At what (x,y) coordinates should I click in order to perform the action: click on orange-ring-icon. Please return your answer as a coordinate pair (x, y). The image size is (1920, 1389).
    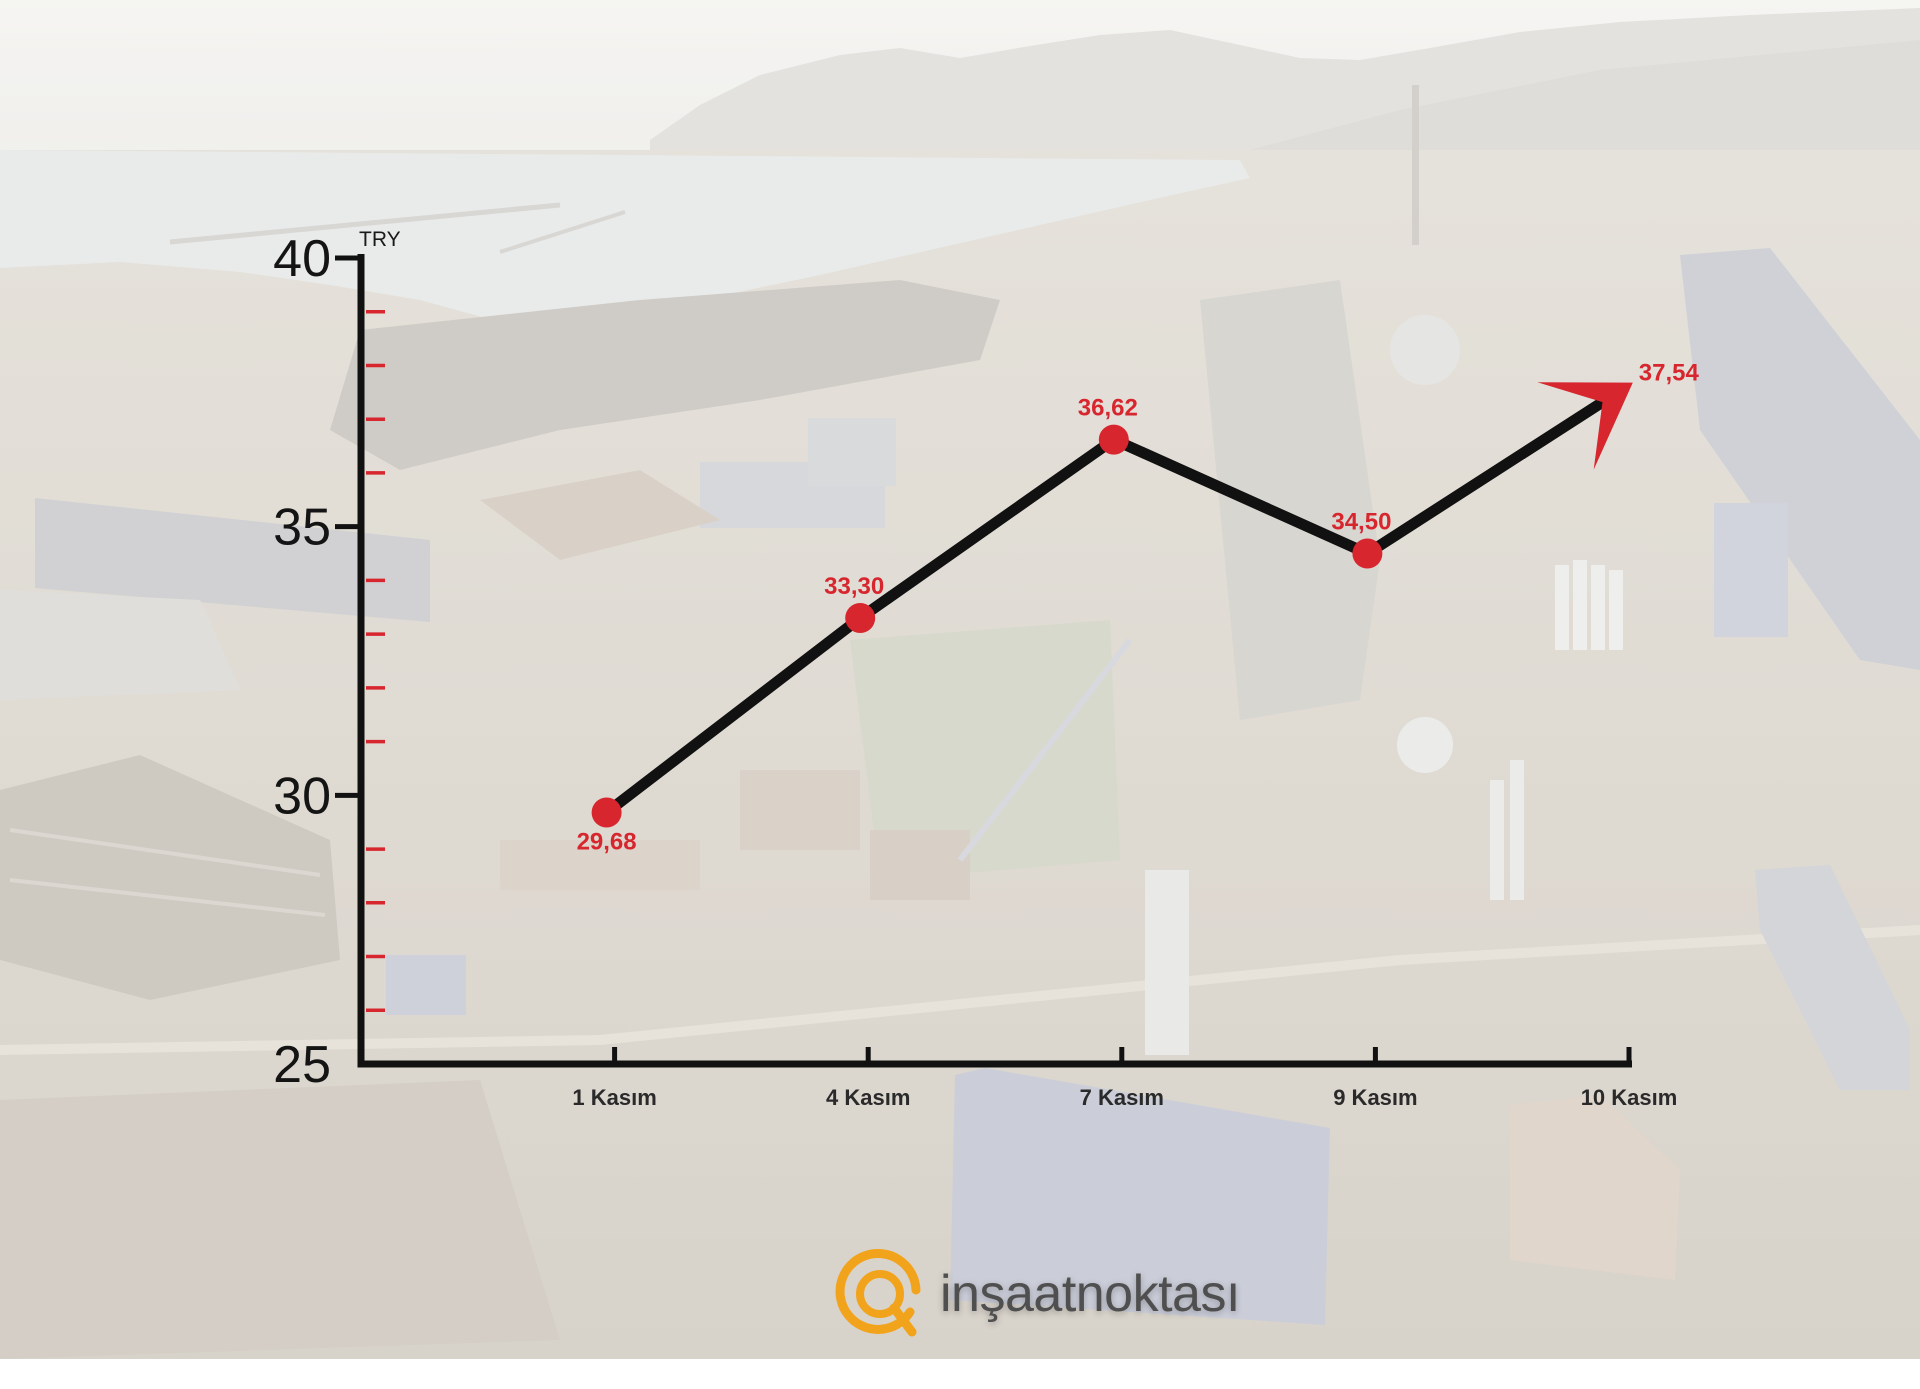
    Looking at the image, I should click on (878, 1293).